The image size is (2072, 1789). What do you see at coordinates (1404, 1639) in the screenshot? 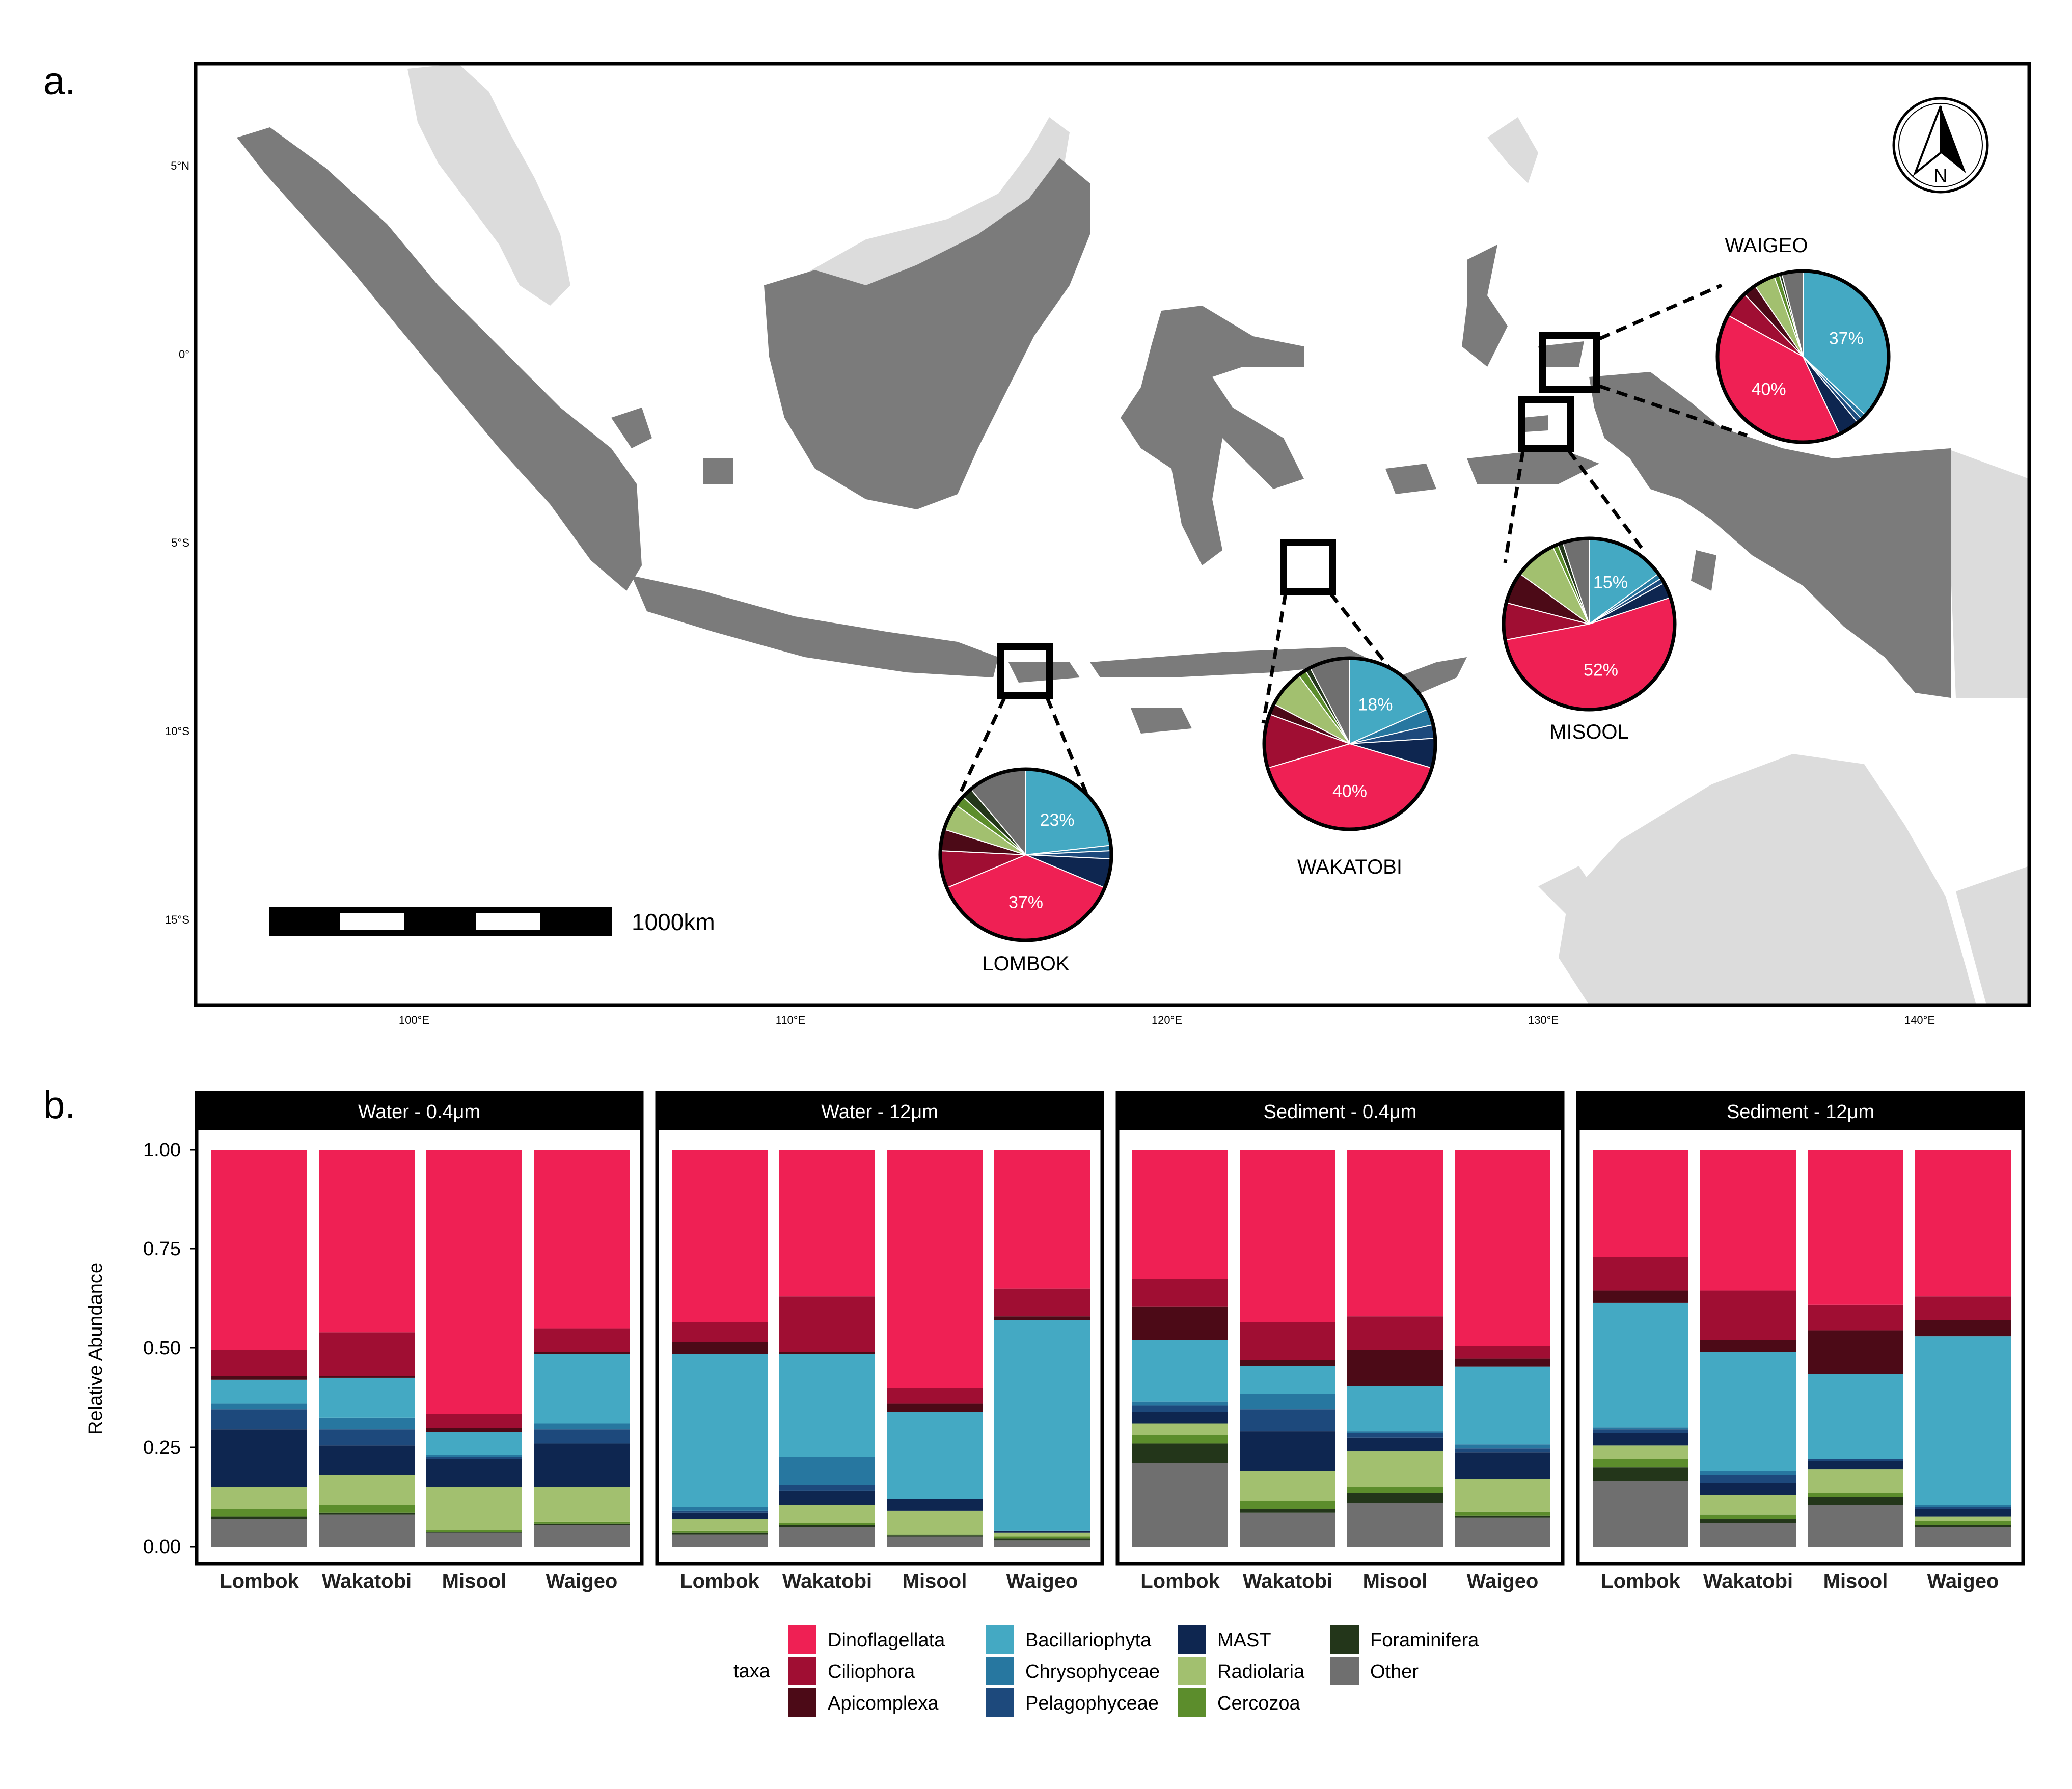
I see `legend-item: Foraminifera` at bounding box center [1404, 1639].